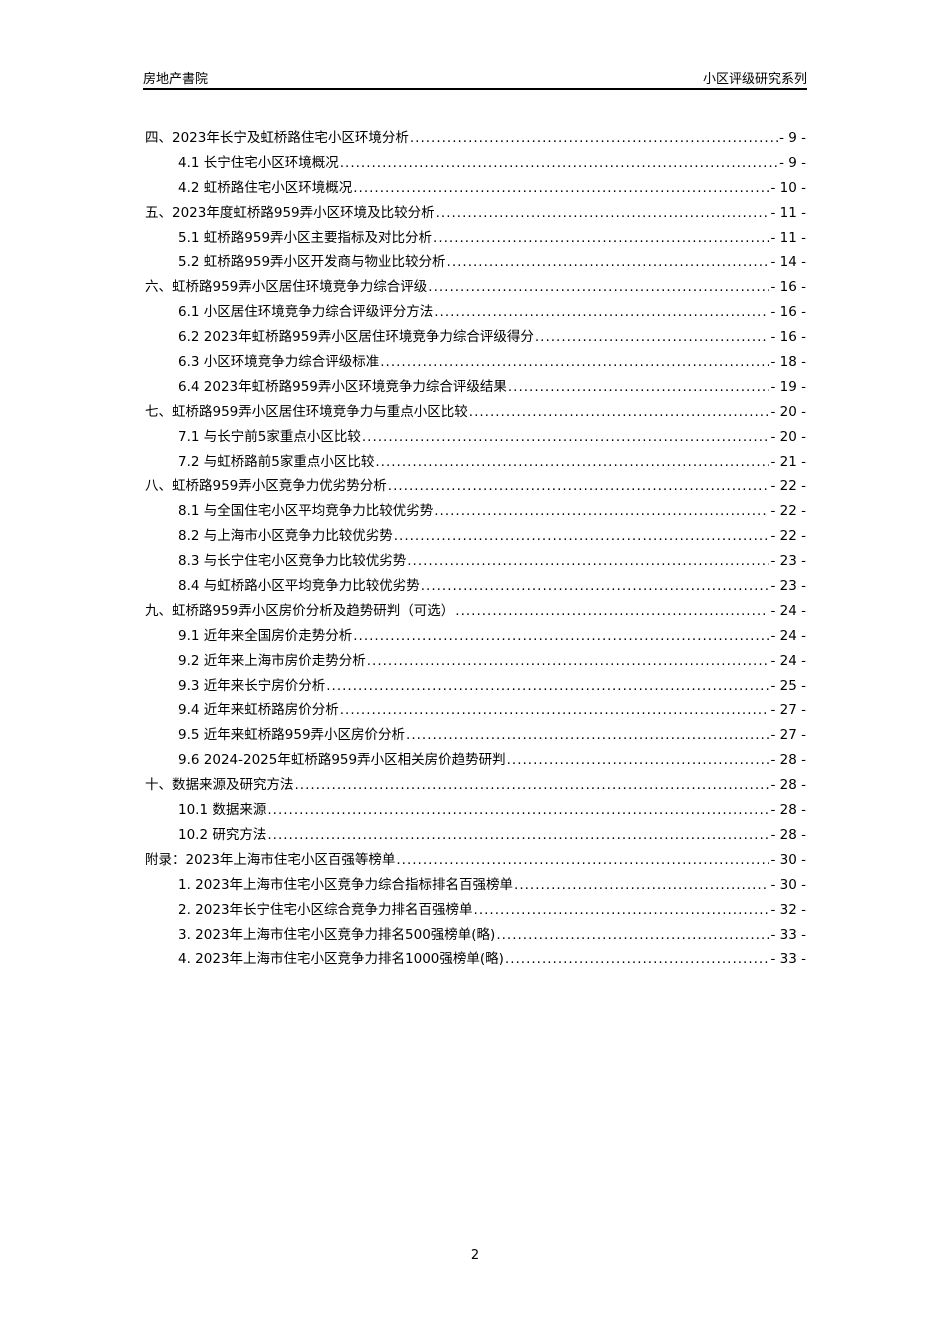 Image resolution: width=950 pixels, height=1344 pixels. I want to click on toc-entry: 8.4 与虹桥路小区平均竞争力比较优劣势 - 23 -, so click(475, 586).